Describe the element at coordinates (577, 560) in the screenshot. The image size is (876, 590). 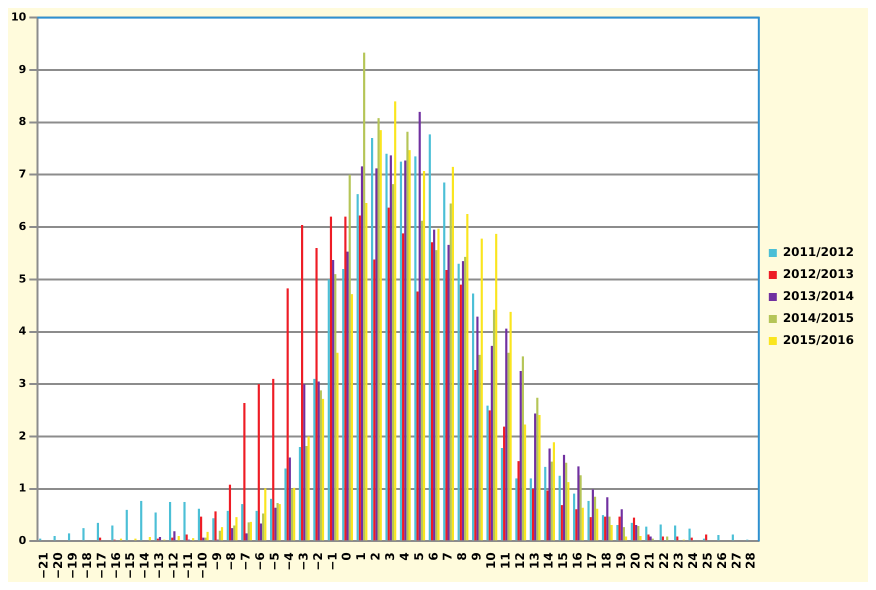
I see `x-tick-label: 16` at that location.